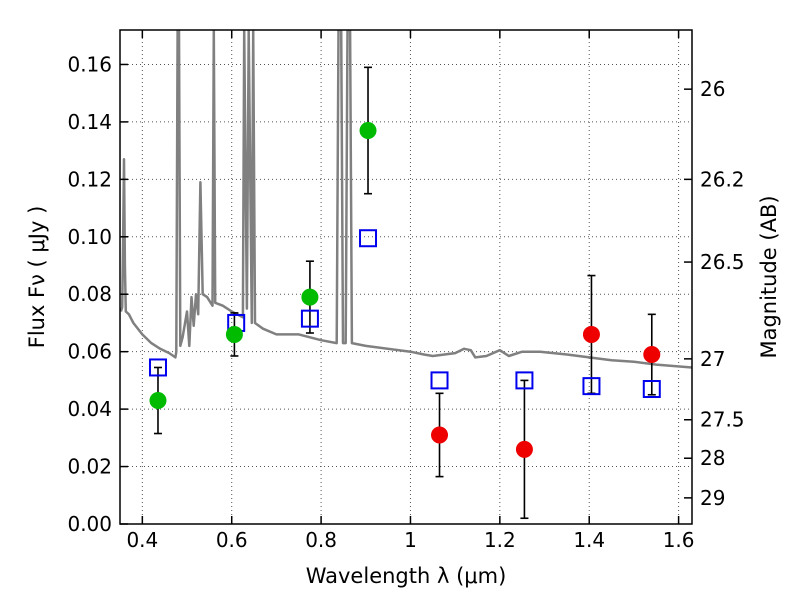  What do you see at coordinates (321, 540) in the screenshot?
I see `x-tick-label: 0.8` at bounding box center [321, 540].